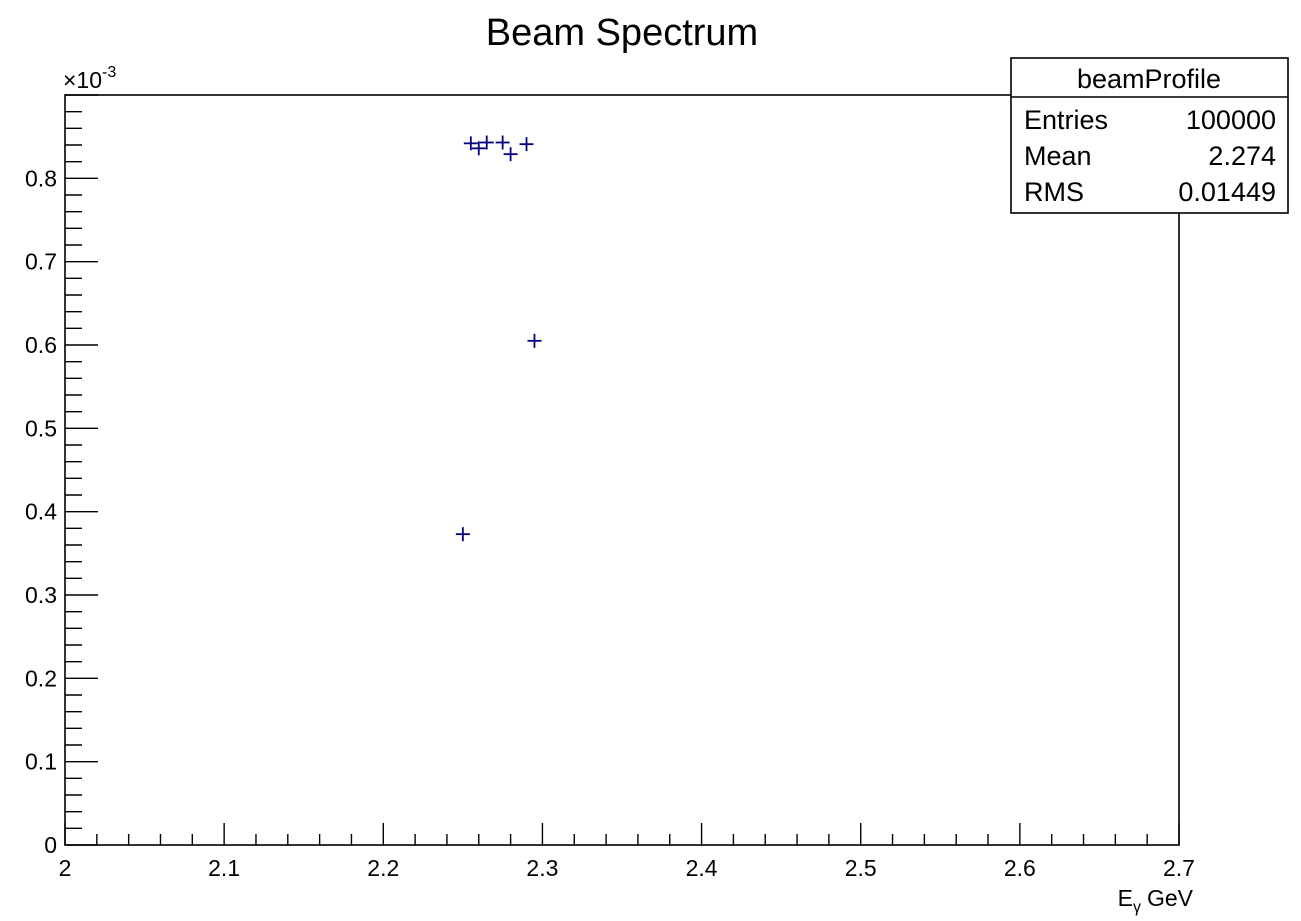 Image resolution: width=1301 pixels, height=921 pixels. I want to click on x-tick-label: 2.1, so click(224, 868).